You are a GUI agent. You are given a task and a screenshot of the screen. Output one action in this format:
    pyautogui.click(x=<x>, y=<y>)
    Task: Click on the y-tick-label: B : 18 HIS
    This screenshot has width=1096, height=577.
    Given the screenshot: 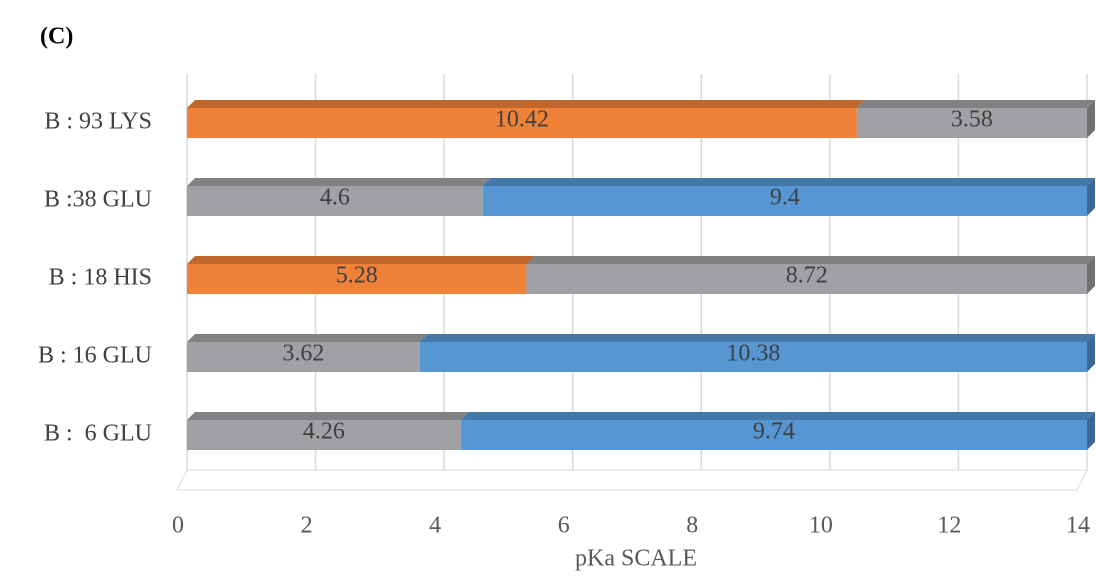 What is the action you would take?
    pyautogui.click(x=100, y=278)
    